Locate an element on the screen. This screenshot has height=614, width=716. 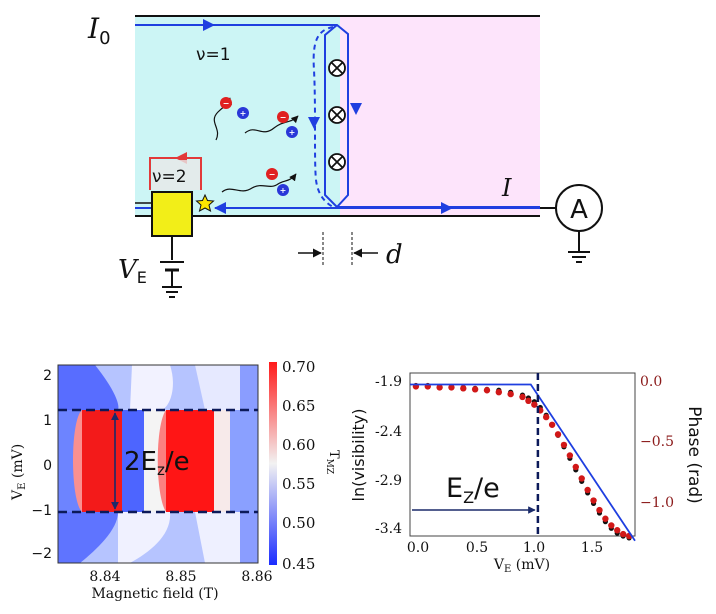
filling-label-2: ν=2 is located at coordinates (169, 177).